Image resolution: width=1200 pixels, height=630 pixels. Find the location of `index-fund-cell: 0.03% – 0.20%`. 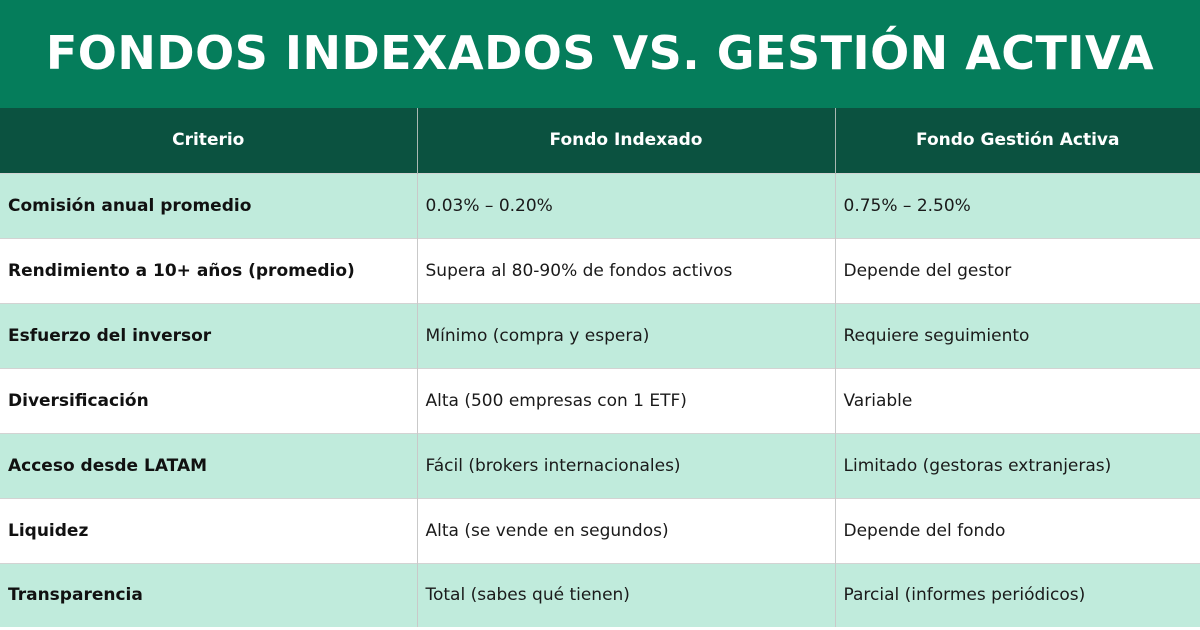

index-fund-cell: 0.03% – 0.20% is located at coordinates (626, 205).